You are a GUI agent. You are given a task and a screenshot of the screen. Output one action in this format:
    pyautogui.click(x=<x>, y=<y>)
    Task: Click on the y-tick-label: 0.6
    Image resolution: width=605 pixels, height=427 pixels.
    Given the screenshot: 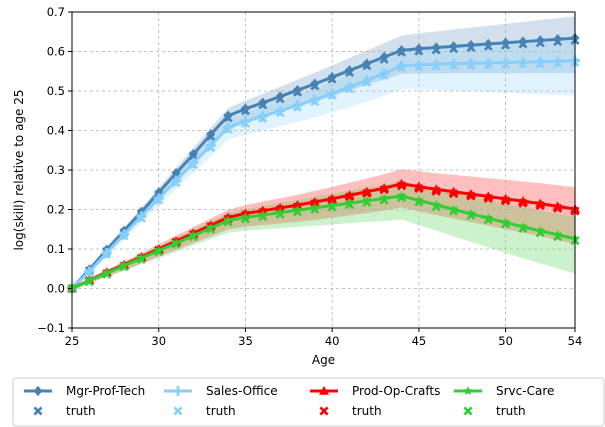 What is the action you would take?
    pyautogui.click(x=56, y=52)
    